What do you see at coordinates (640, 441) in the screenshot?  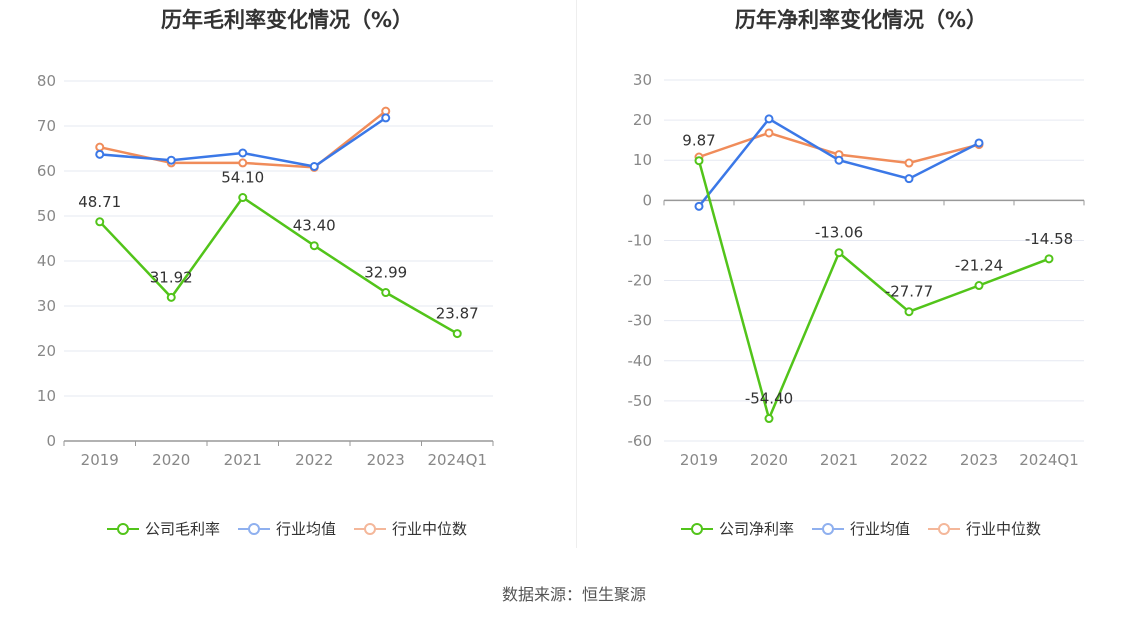 I see `y-tick-label: -60` at bounding box center [640, 441].